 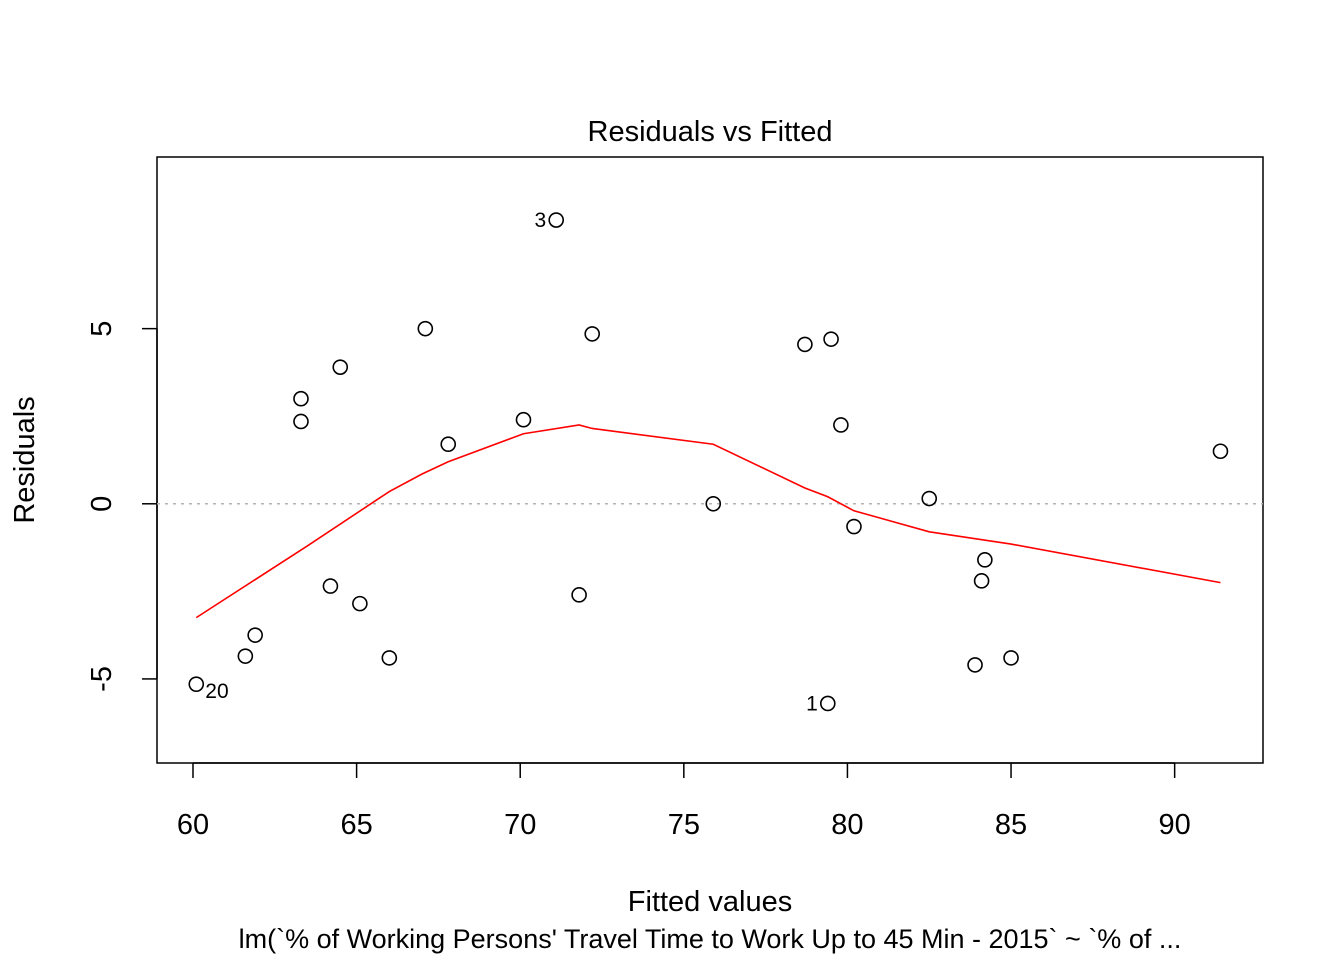 I want to click on y-tick-label: -5, so click(x=102, y=679).